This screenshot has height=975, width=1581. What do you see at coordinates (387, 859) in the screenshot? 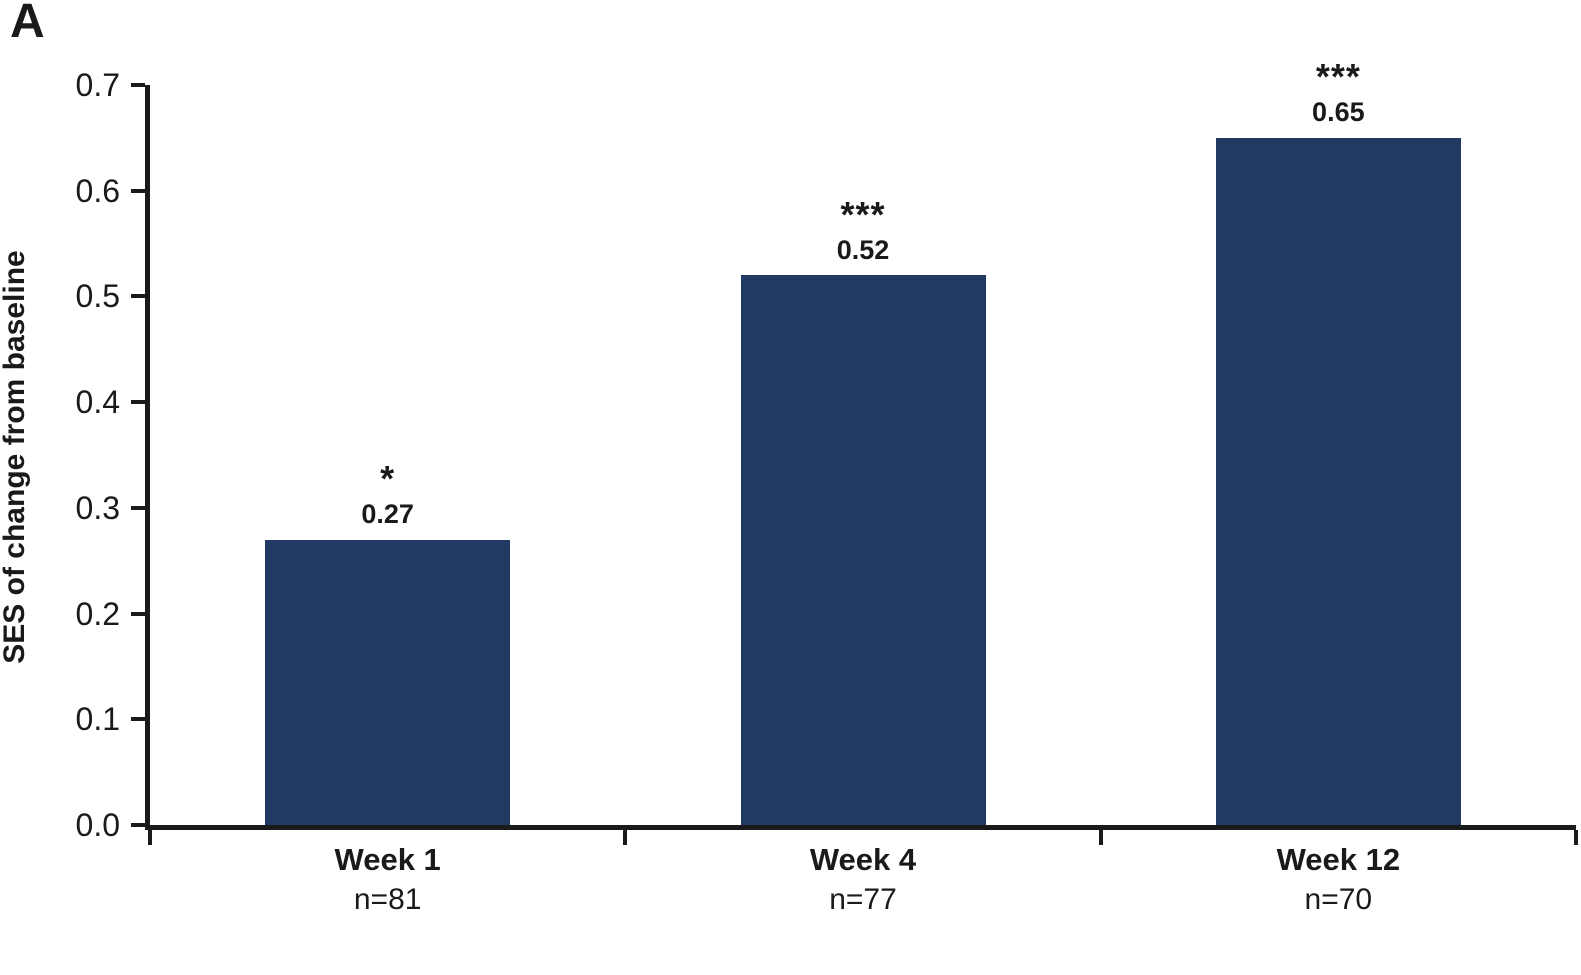
I see `x-category-label: Week 1` at bounding box center [387, 859].